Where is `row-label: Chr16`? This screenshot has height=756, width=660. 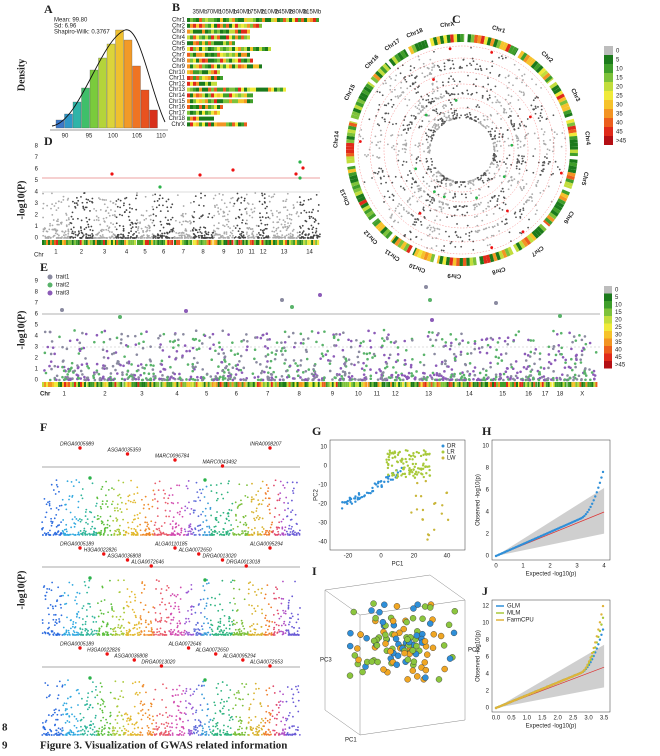 row-label: Chr16 is located at coordinates (177, 108).